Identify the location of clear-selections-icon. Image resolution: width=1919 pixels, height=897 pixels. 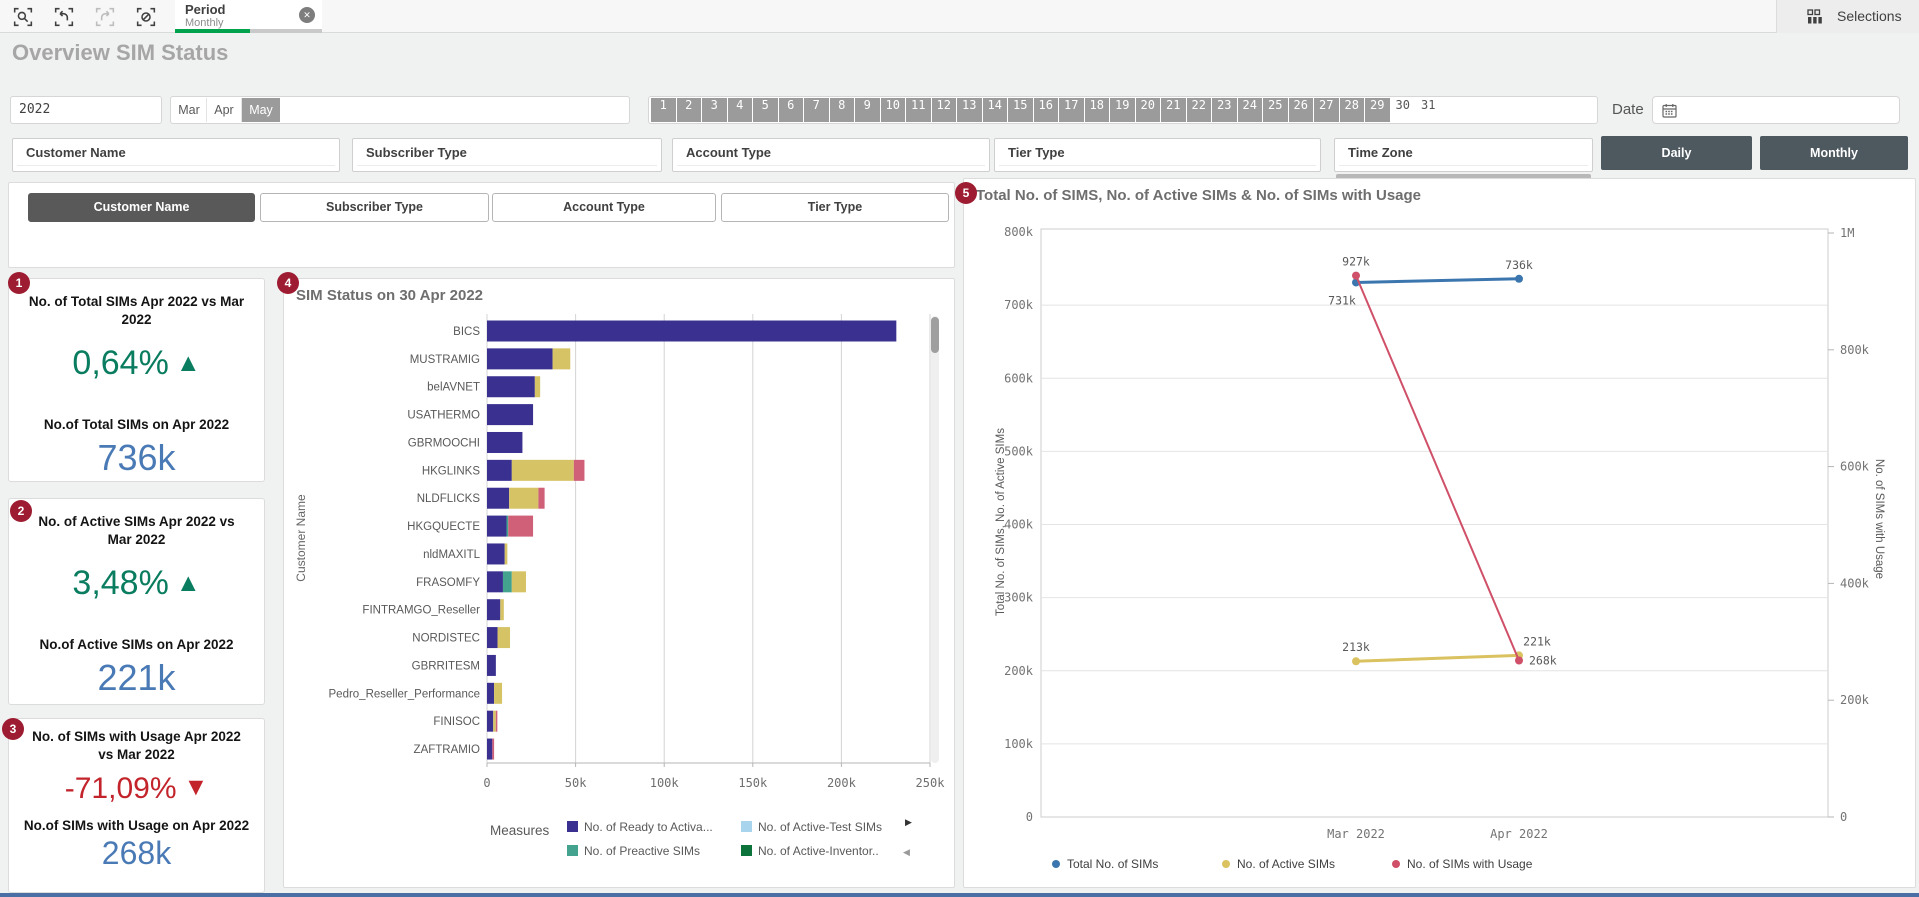
(146, 17).